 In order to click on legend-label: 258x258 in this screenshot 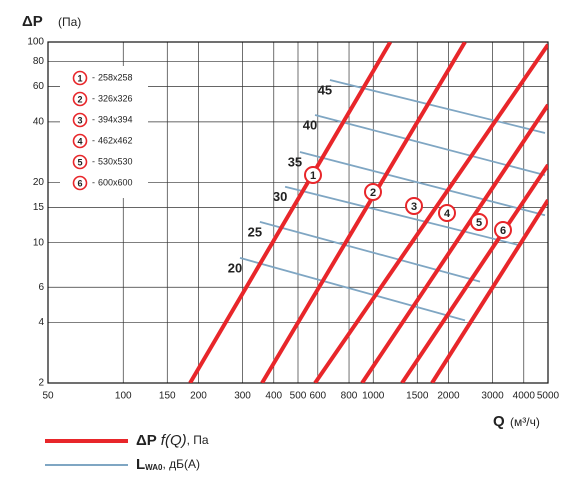, I will do `click(115, 77)`.